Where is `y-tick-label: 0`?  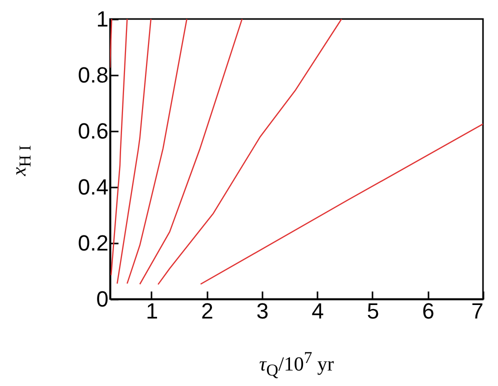 y-tick-label: 0 is located at coordinates (102, 299).